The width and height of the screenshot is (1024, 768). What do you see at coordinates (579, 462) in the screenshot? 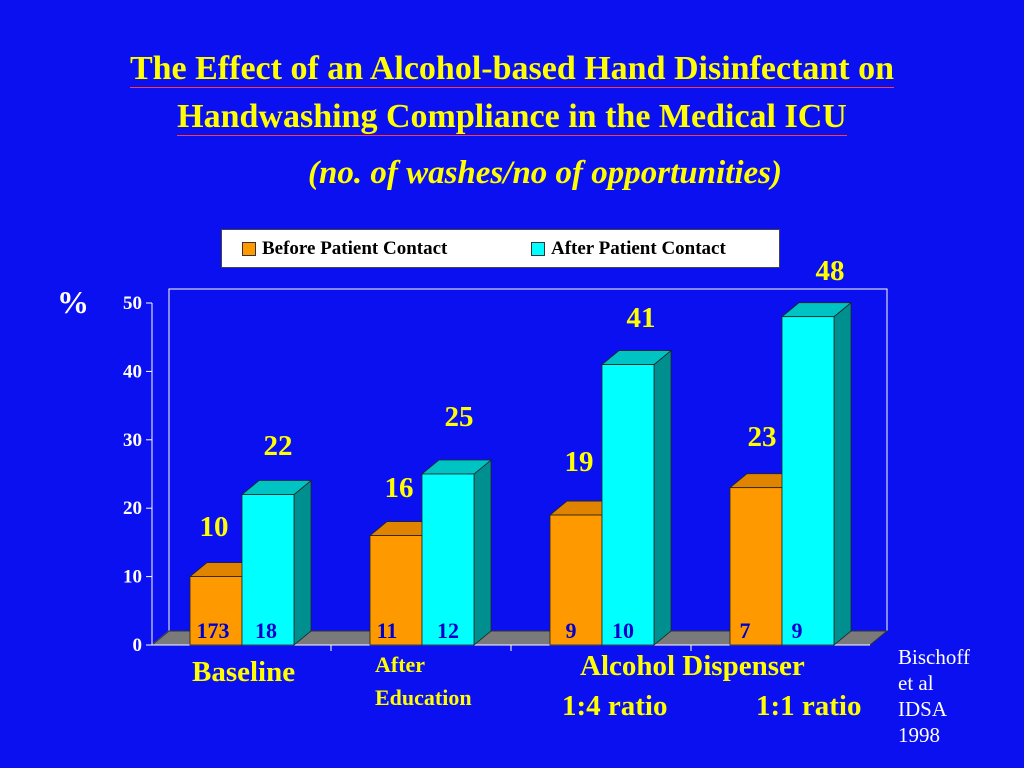
I see `bar-value-label: 19` at bounding box center [579, 462].